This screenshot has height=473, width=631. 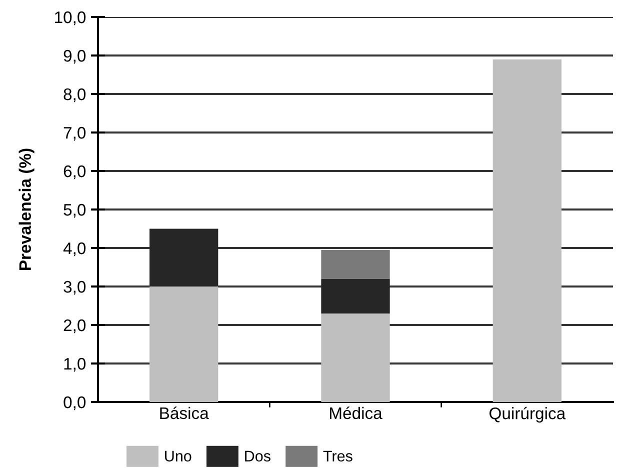 What do you see at coordinates (70, 18) in the screenshot?
I see `y-tick-label: 10,0` at bounding box center [70, 18].